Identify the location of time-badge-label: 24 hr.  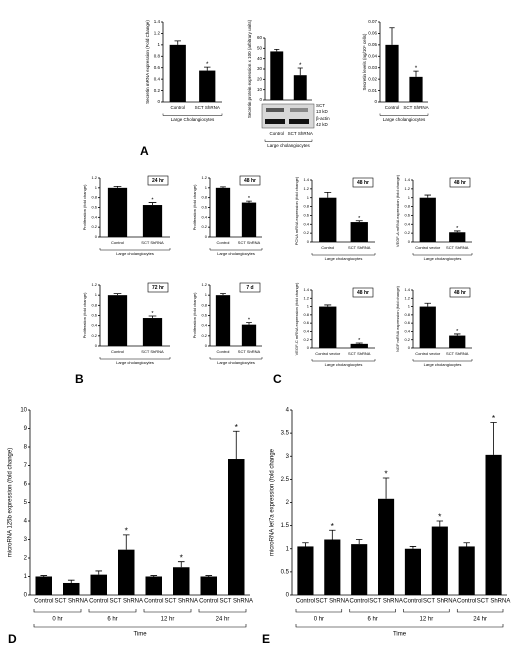
(158, 181).